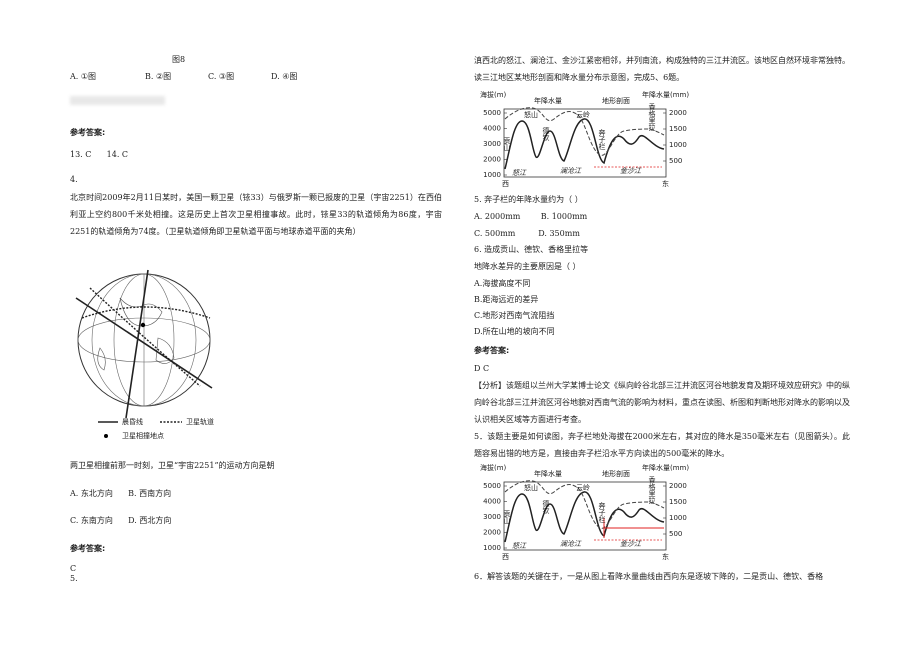 The image size is (920, 651). Describe the element at coordinates (531, 249) in the screenshot. I see `question: 6. 造成贡山、德钦、香格里拉等` at that location.